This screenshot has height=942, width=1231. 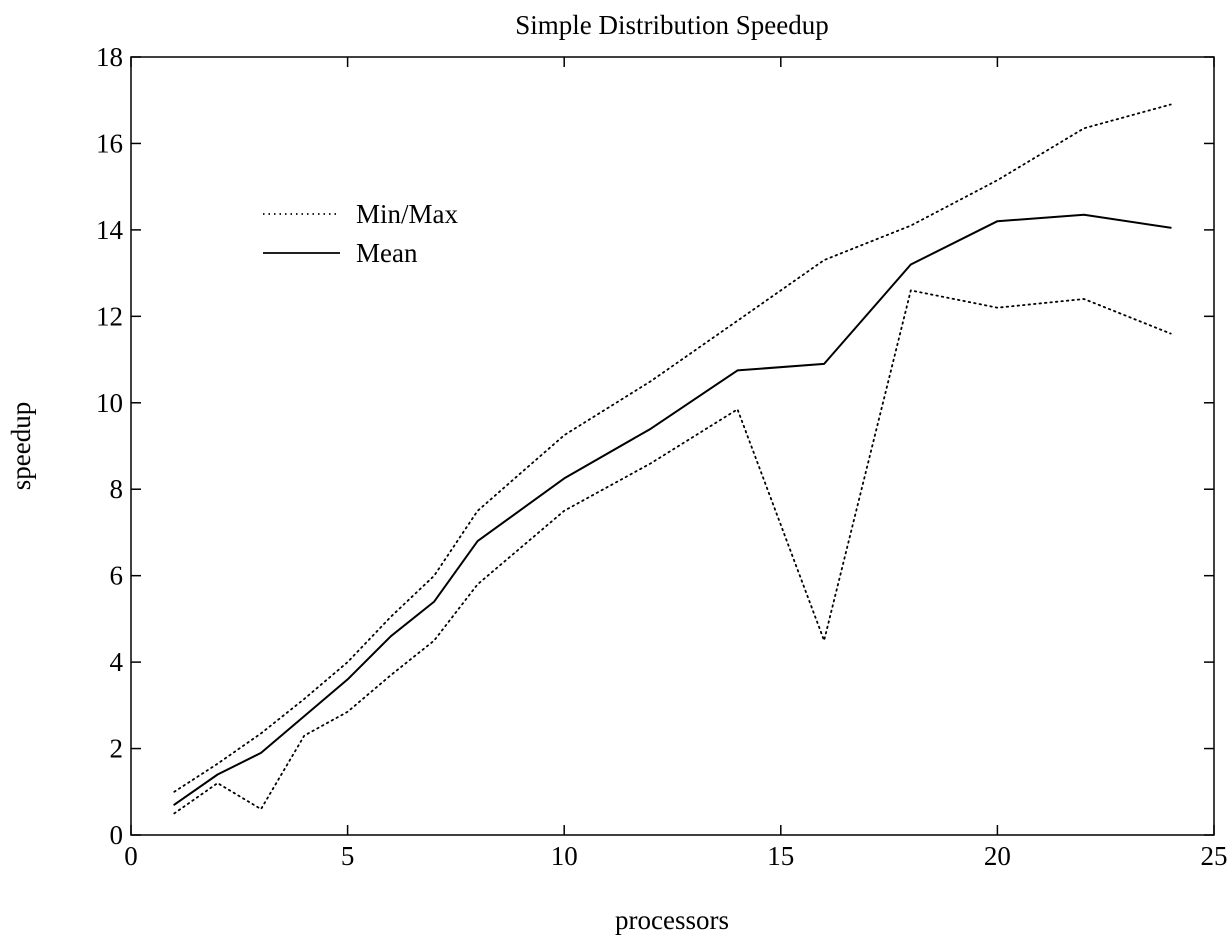 I want to click on y-tick-label: 0, so click(x=117, y=835).